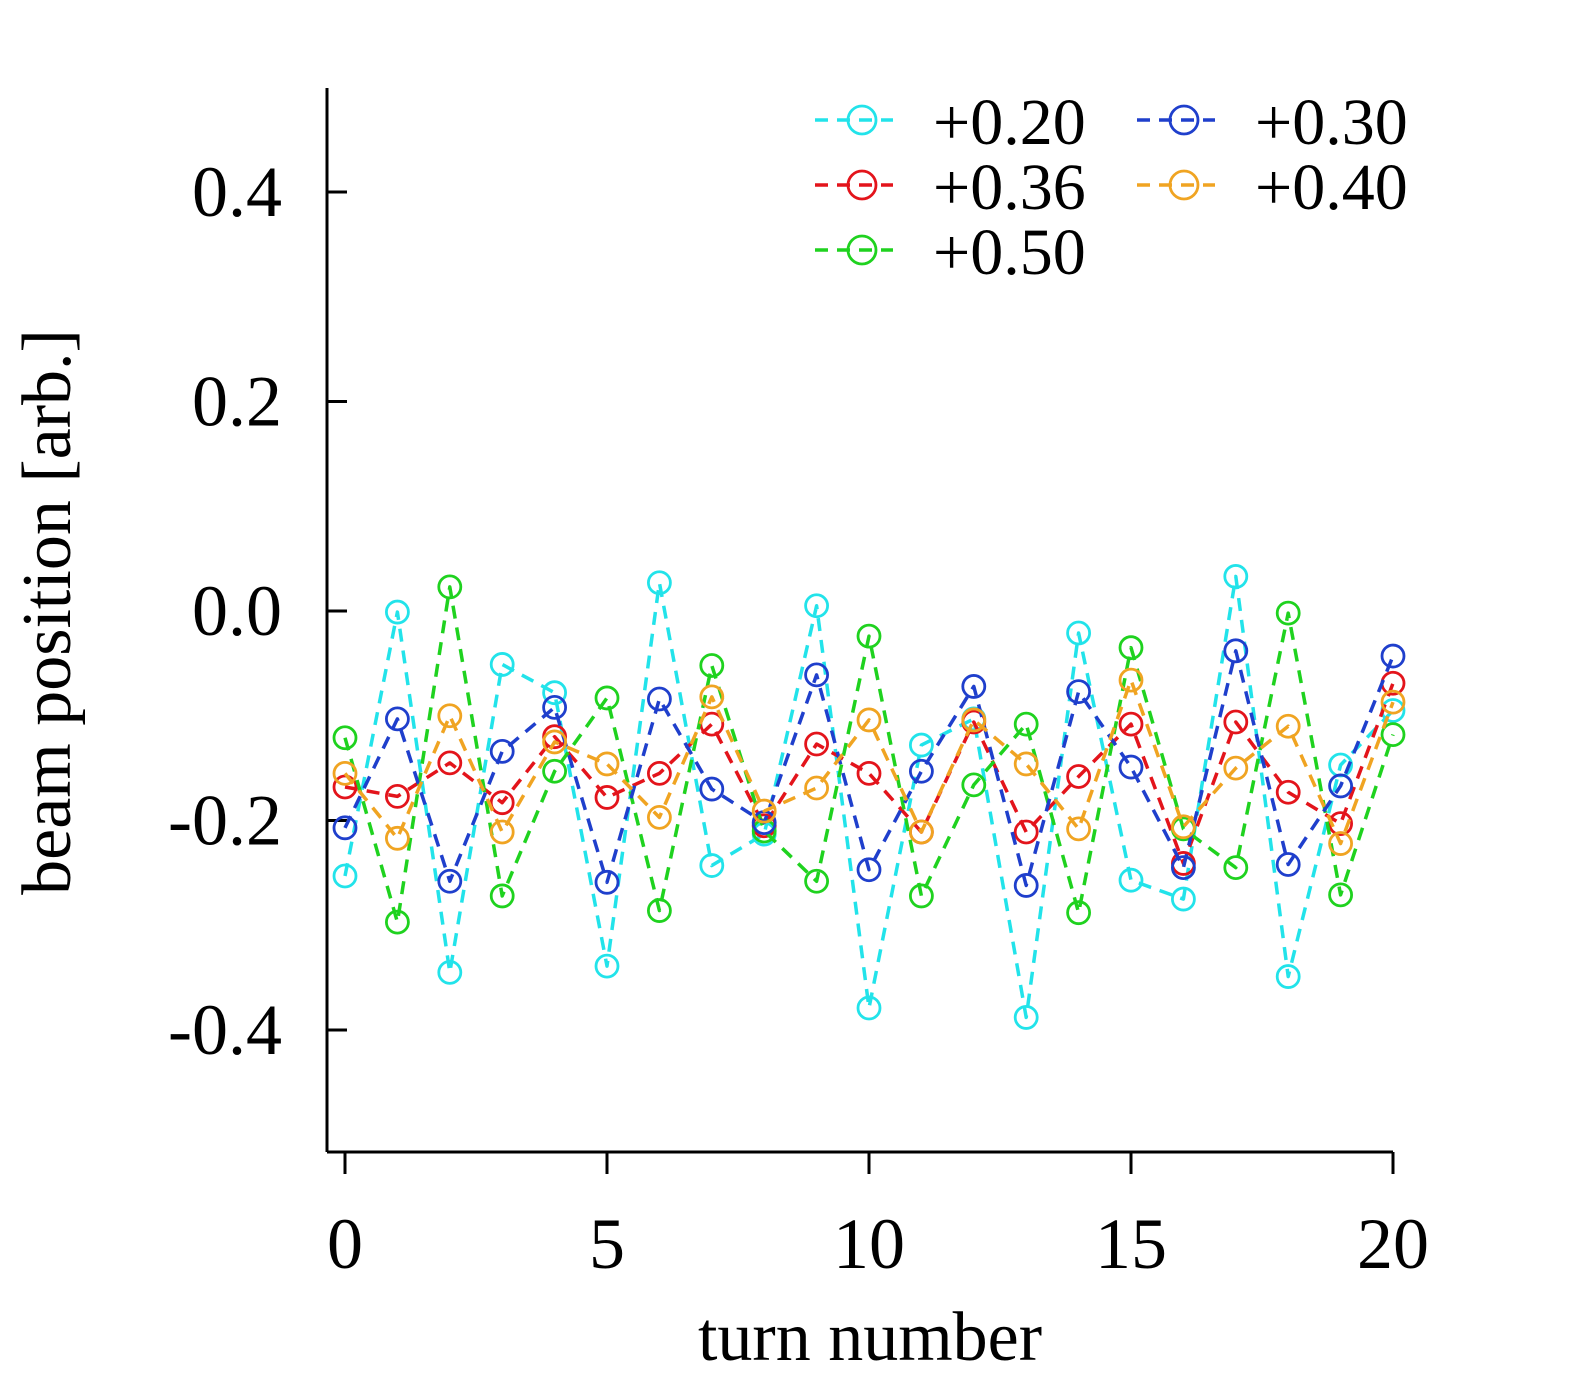 The image size is (1580, 1392). Describe the element at coordinates (1331, 187) in the screenshot. I see `legend-label: +0.40` at that location.